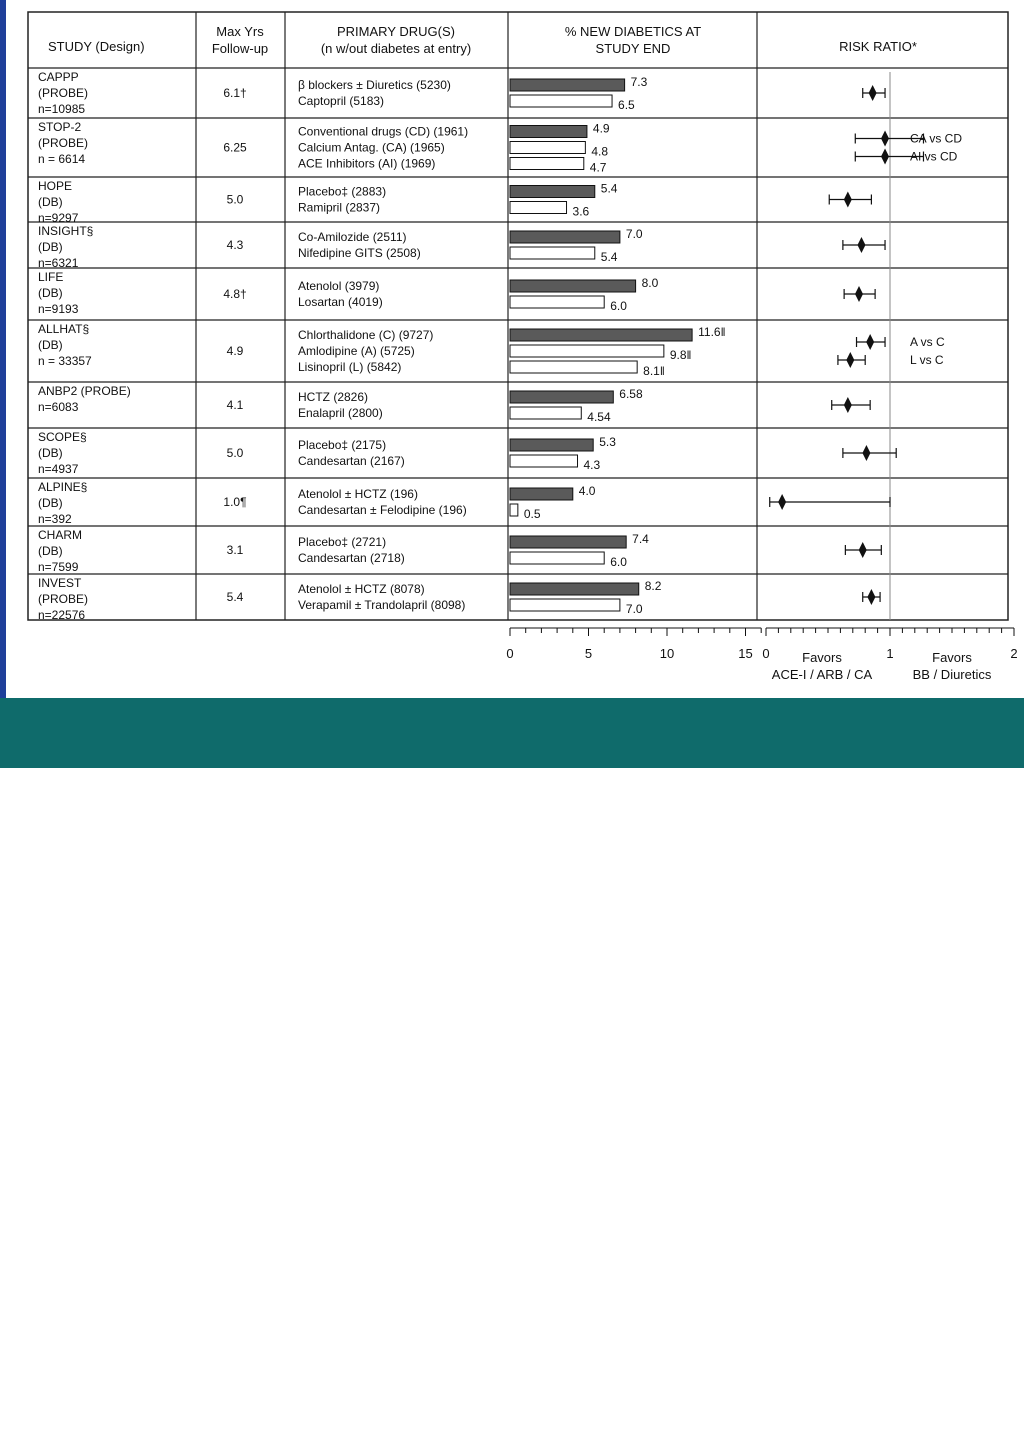  What do you see at coordinates (58, 567) in the screenshot?
I see `study-name: n=7599` at bounding box center [58, 567].